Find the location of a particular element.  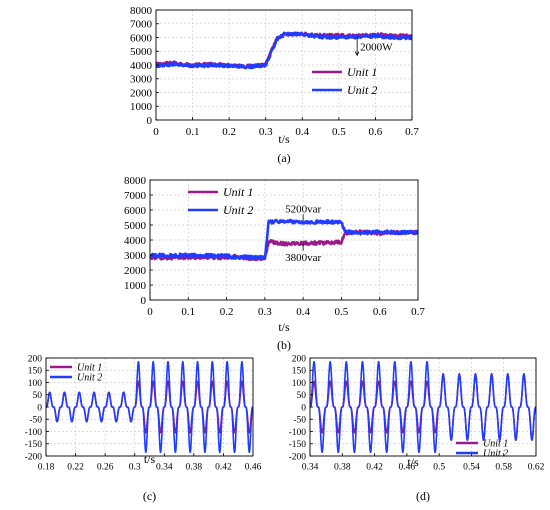

x-tick-label: 0.54 is located at coordinates (471, 468).